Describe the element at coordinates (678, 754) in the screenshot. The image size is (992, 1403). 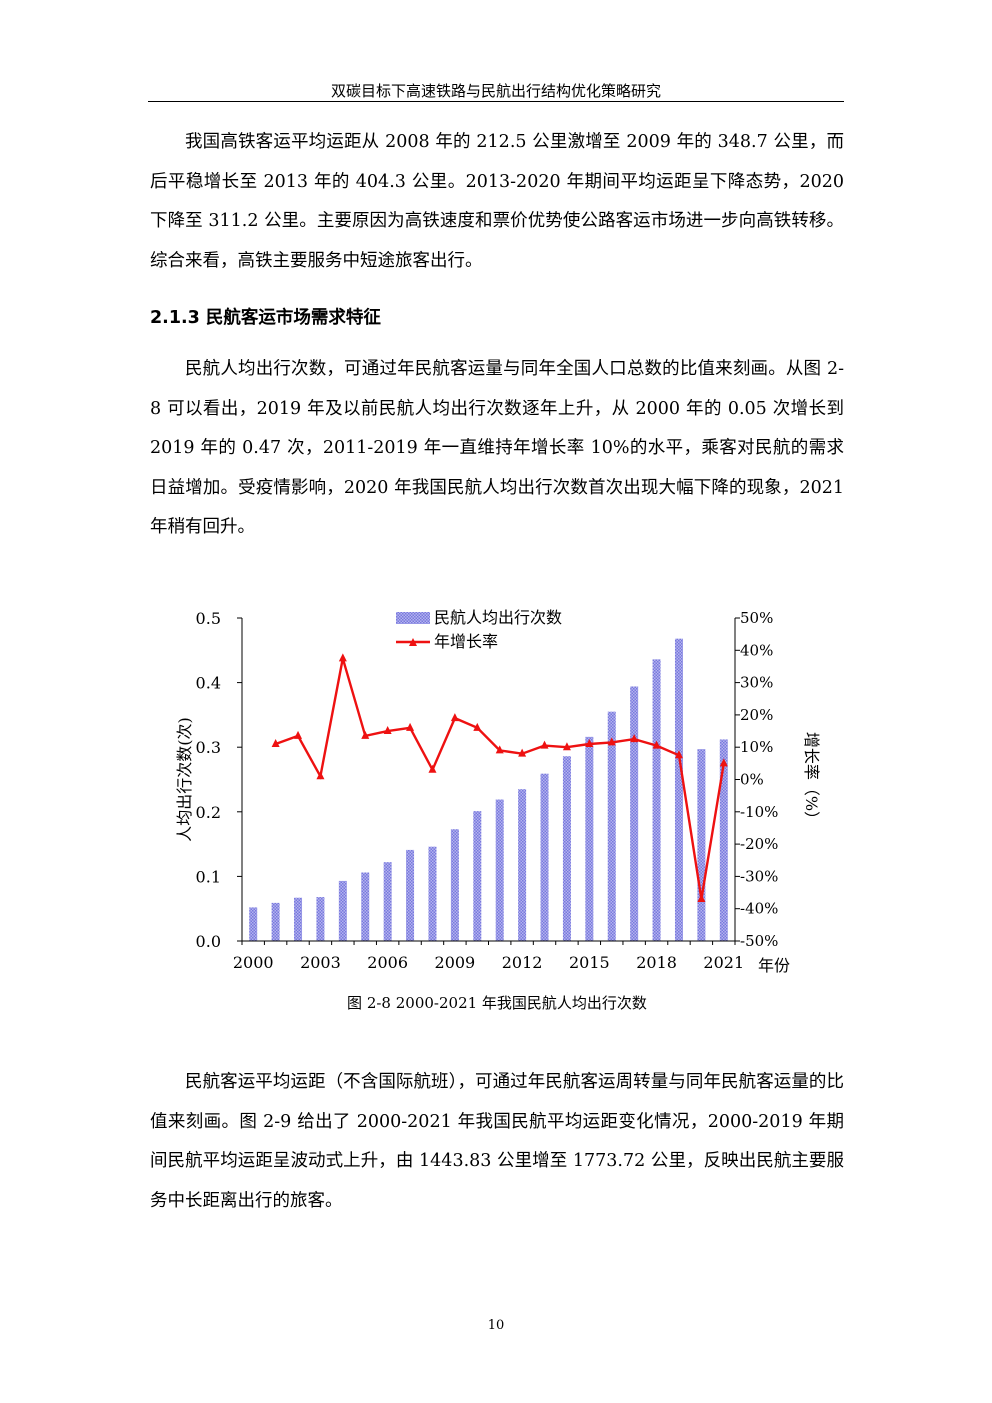
I see `growth-point-2019` at that location.